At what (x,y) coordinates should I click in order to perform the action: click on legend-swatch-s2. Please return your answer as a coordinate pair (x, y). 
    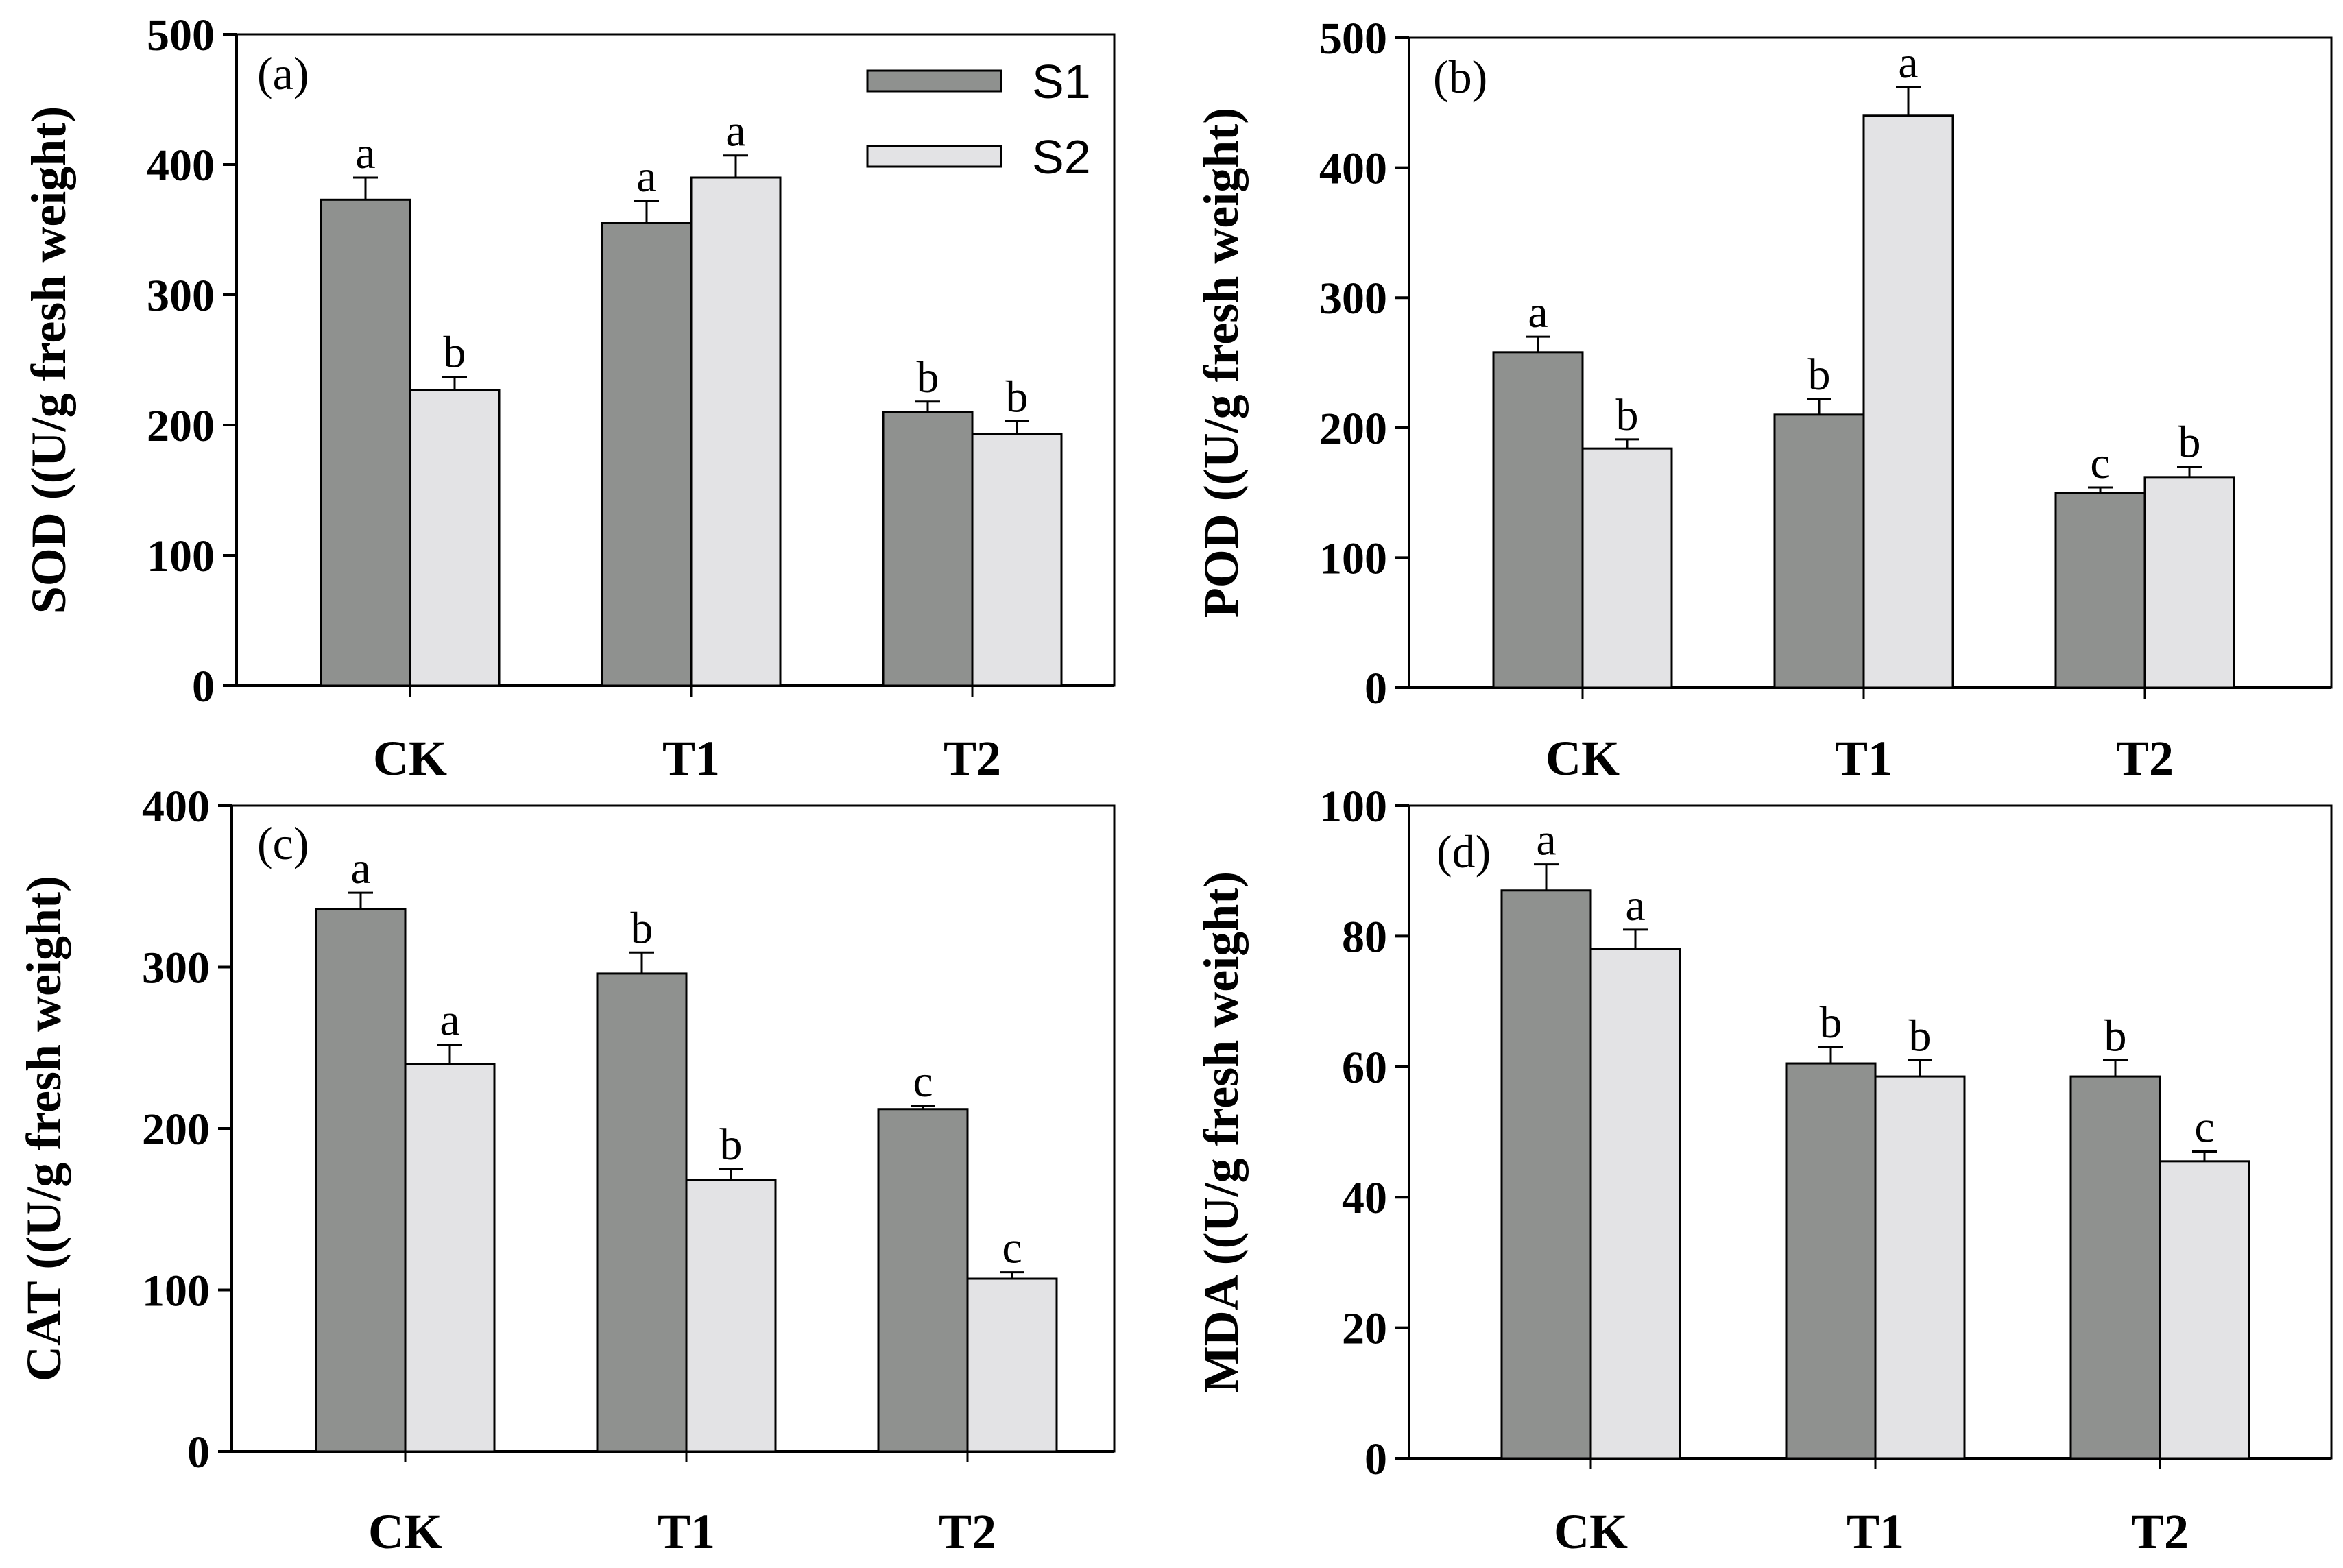
    Looking at the image, I should click on (934, 157).